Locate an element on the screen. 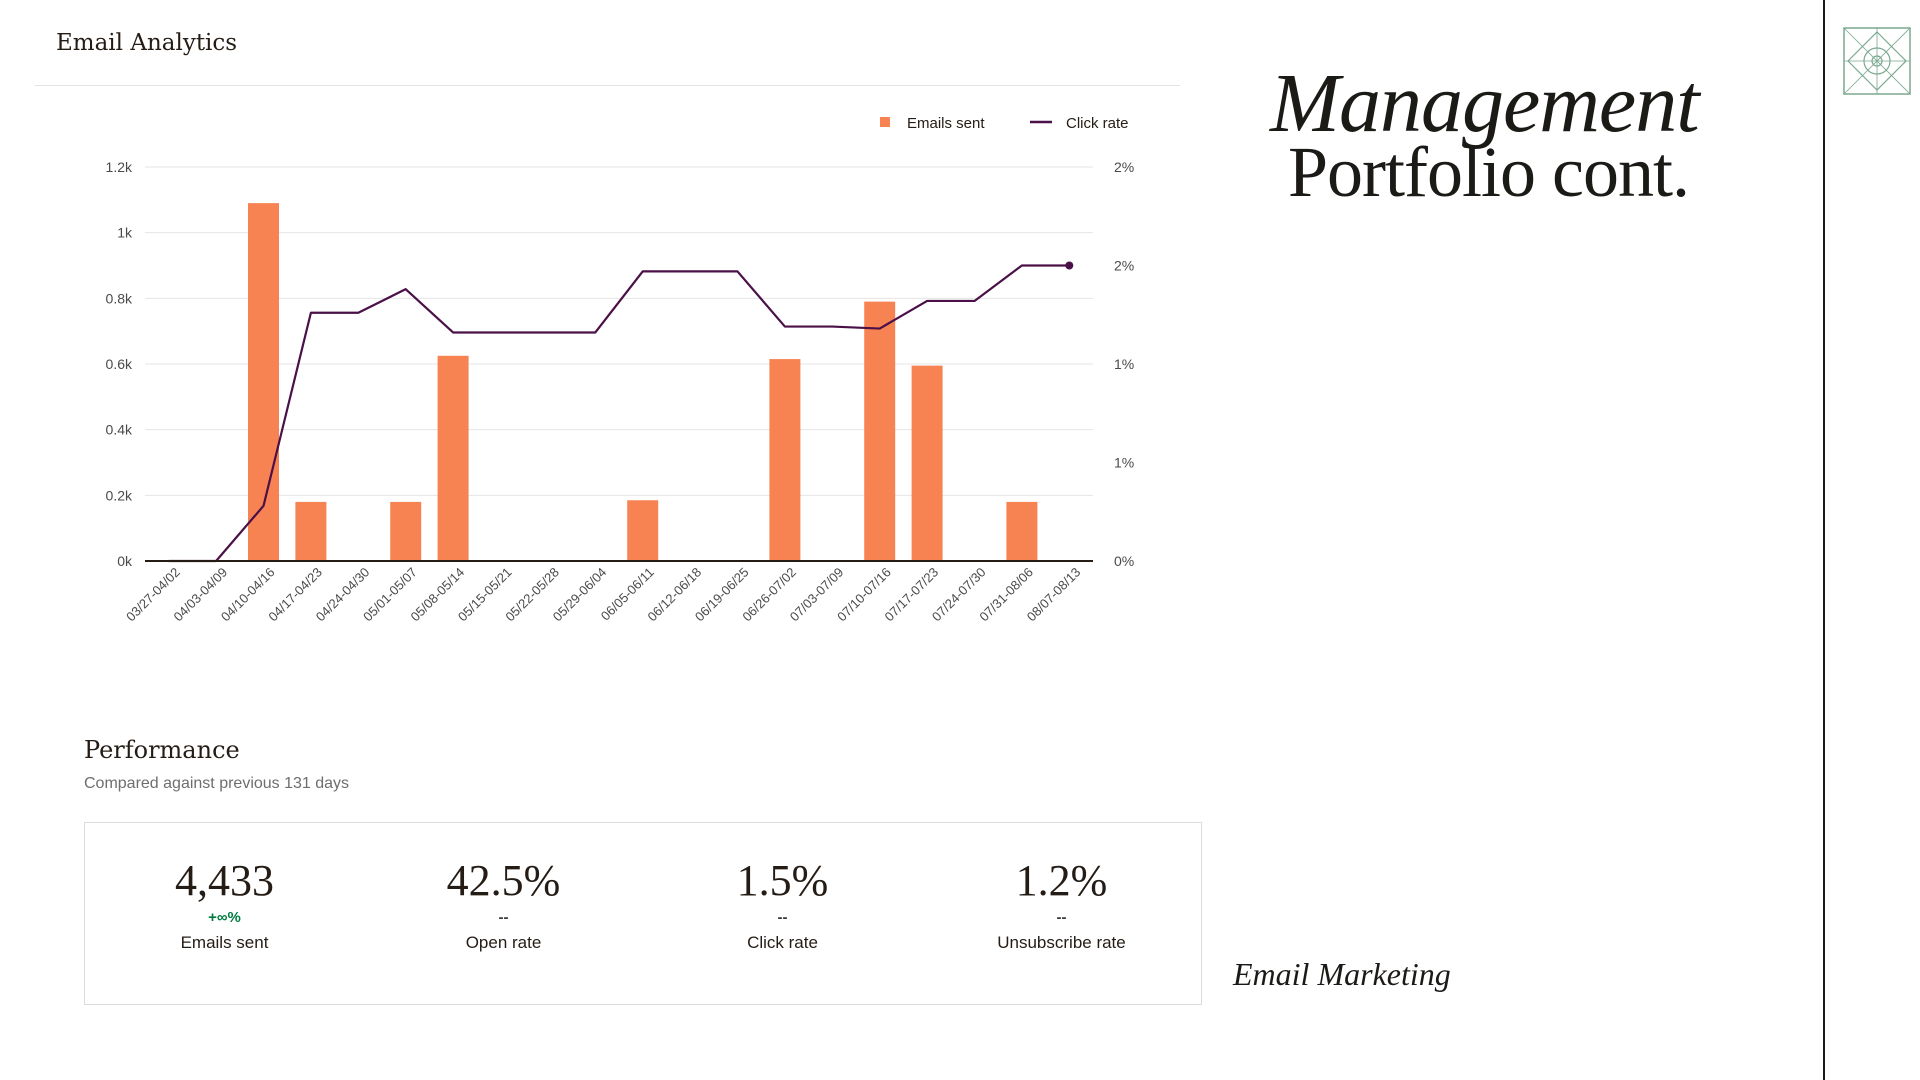 The image size is (1920, 1080). stat-open-rate: 42.5% -- Open rate is located at coordinates (503, 913).